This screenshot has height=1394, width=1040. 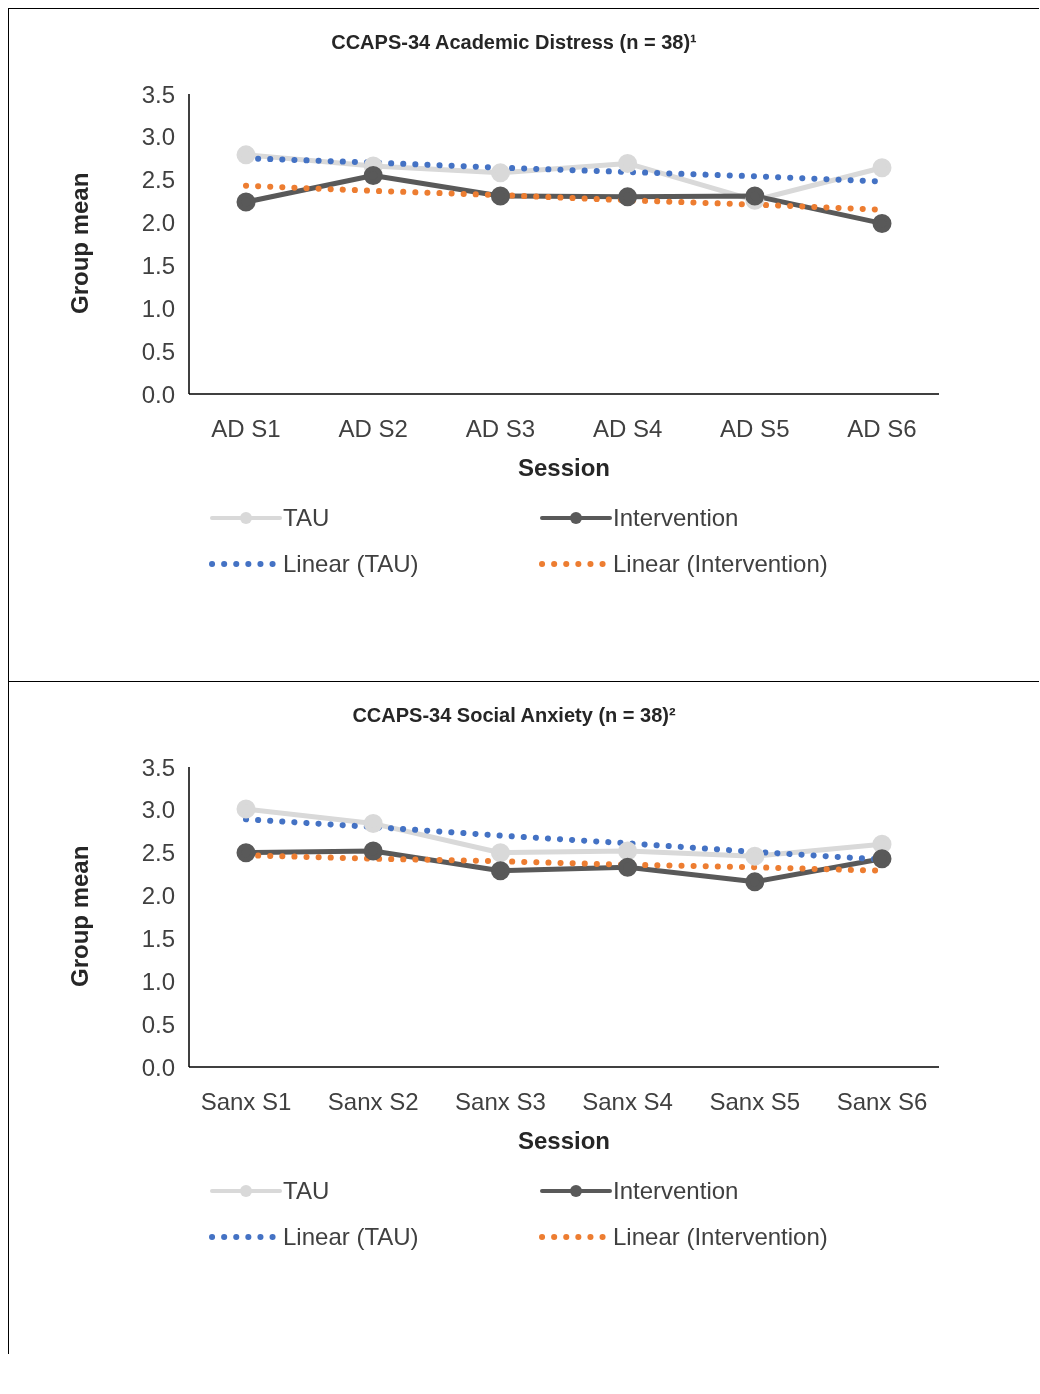 What do you see at coordinates (246, 1102) in the screenshot?
I see `x-tick-label: Sanx S1` at bounding box center [246, 1102].